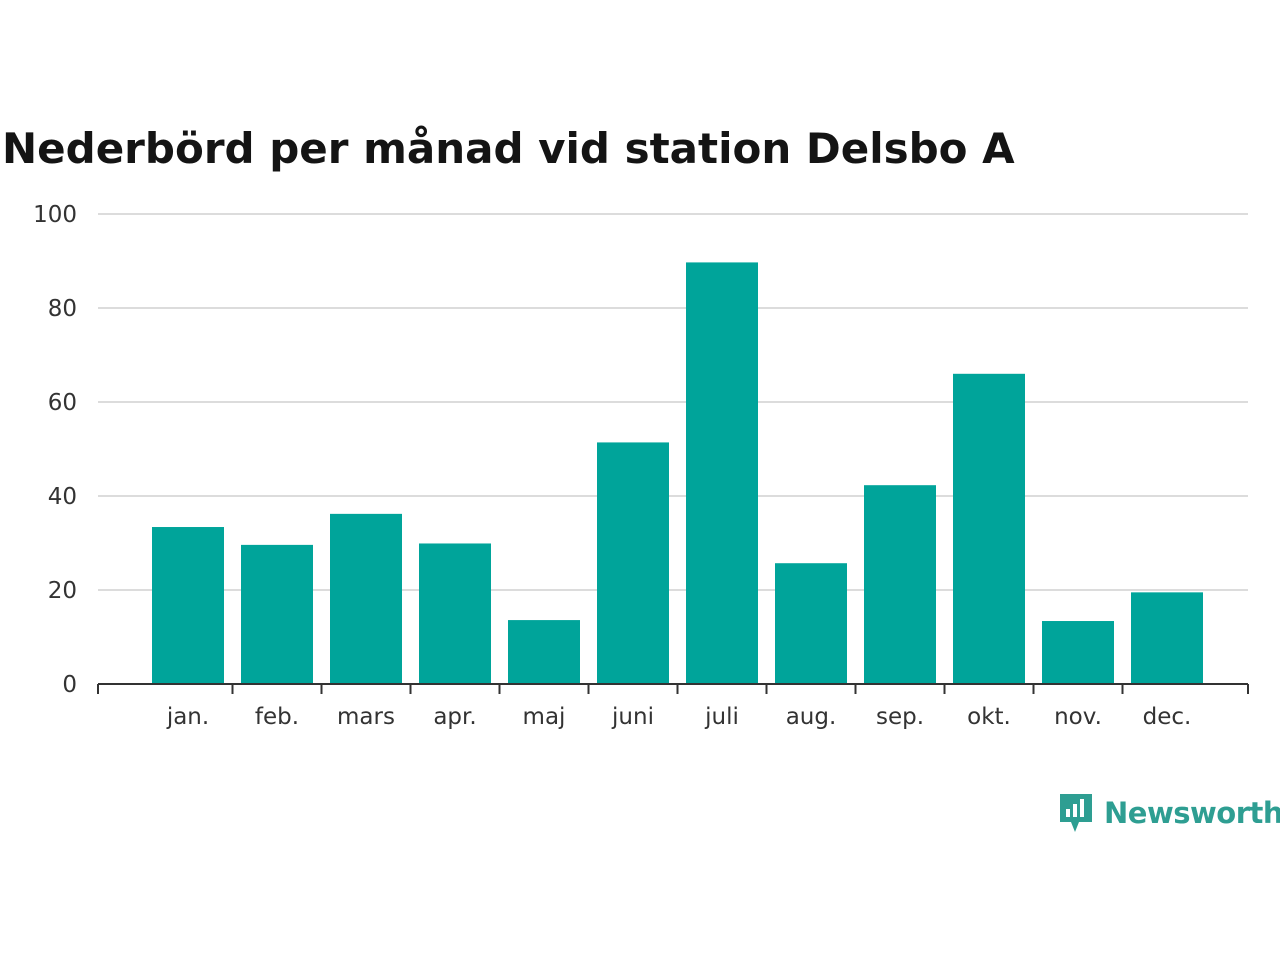 The height and width of the screenshot is (960, 1280). Describe the element at coordinates (900, 584) in the screenshot. I see `bar-sep` at that location.